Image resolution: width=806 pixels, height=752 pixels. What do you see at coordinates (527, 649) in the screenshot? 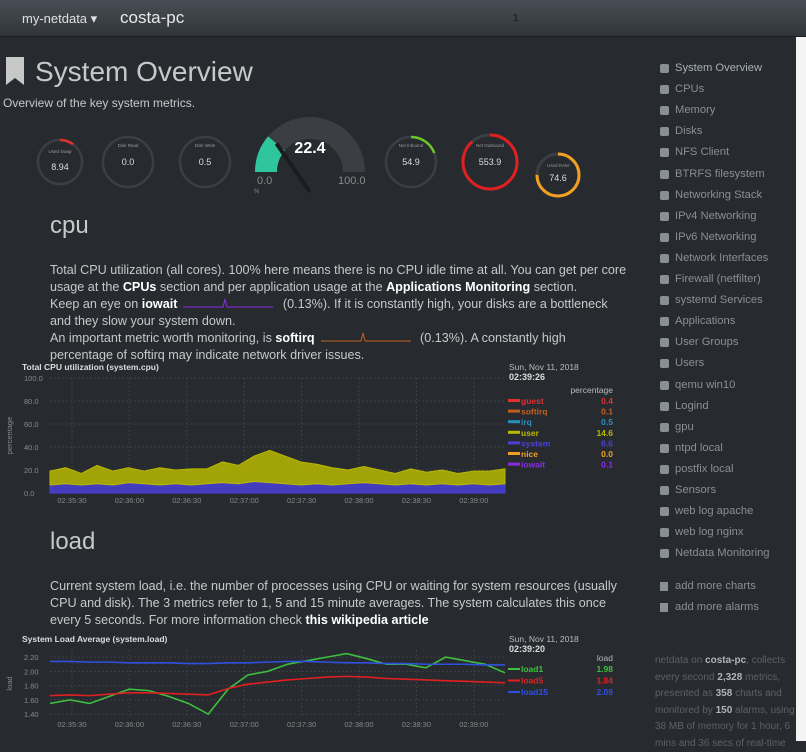
I see `chart-time: 02:39:20` at bounding box center [527, 649].